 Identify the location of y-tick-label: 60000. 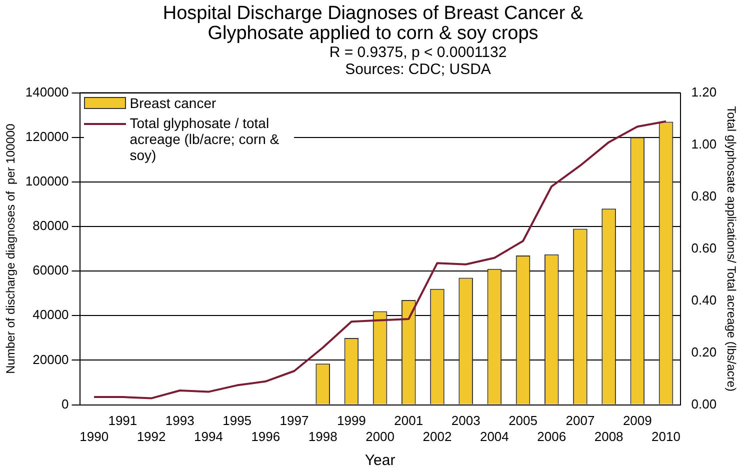
(50, 270).